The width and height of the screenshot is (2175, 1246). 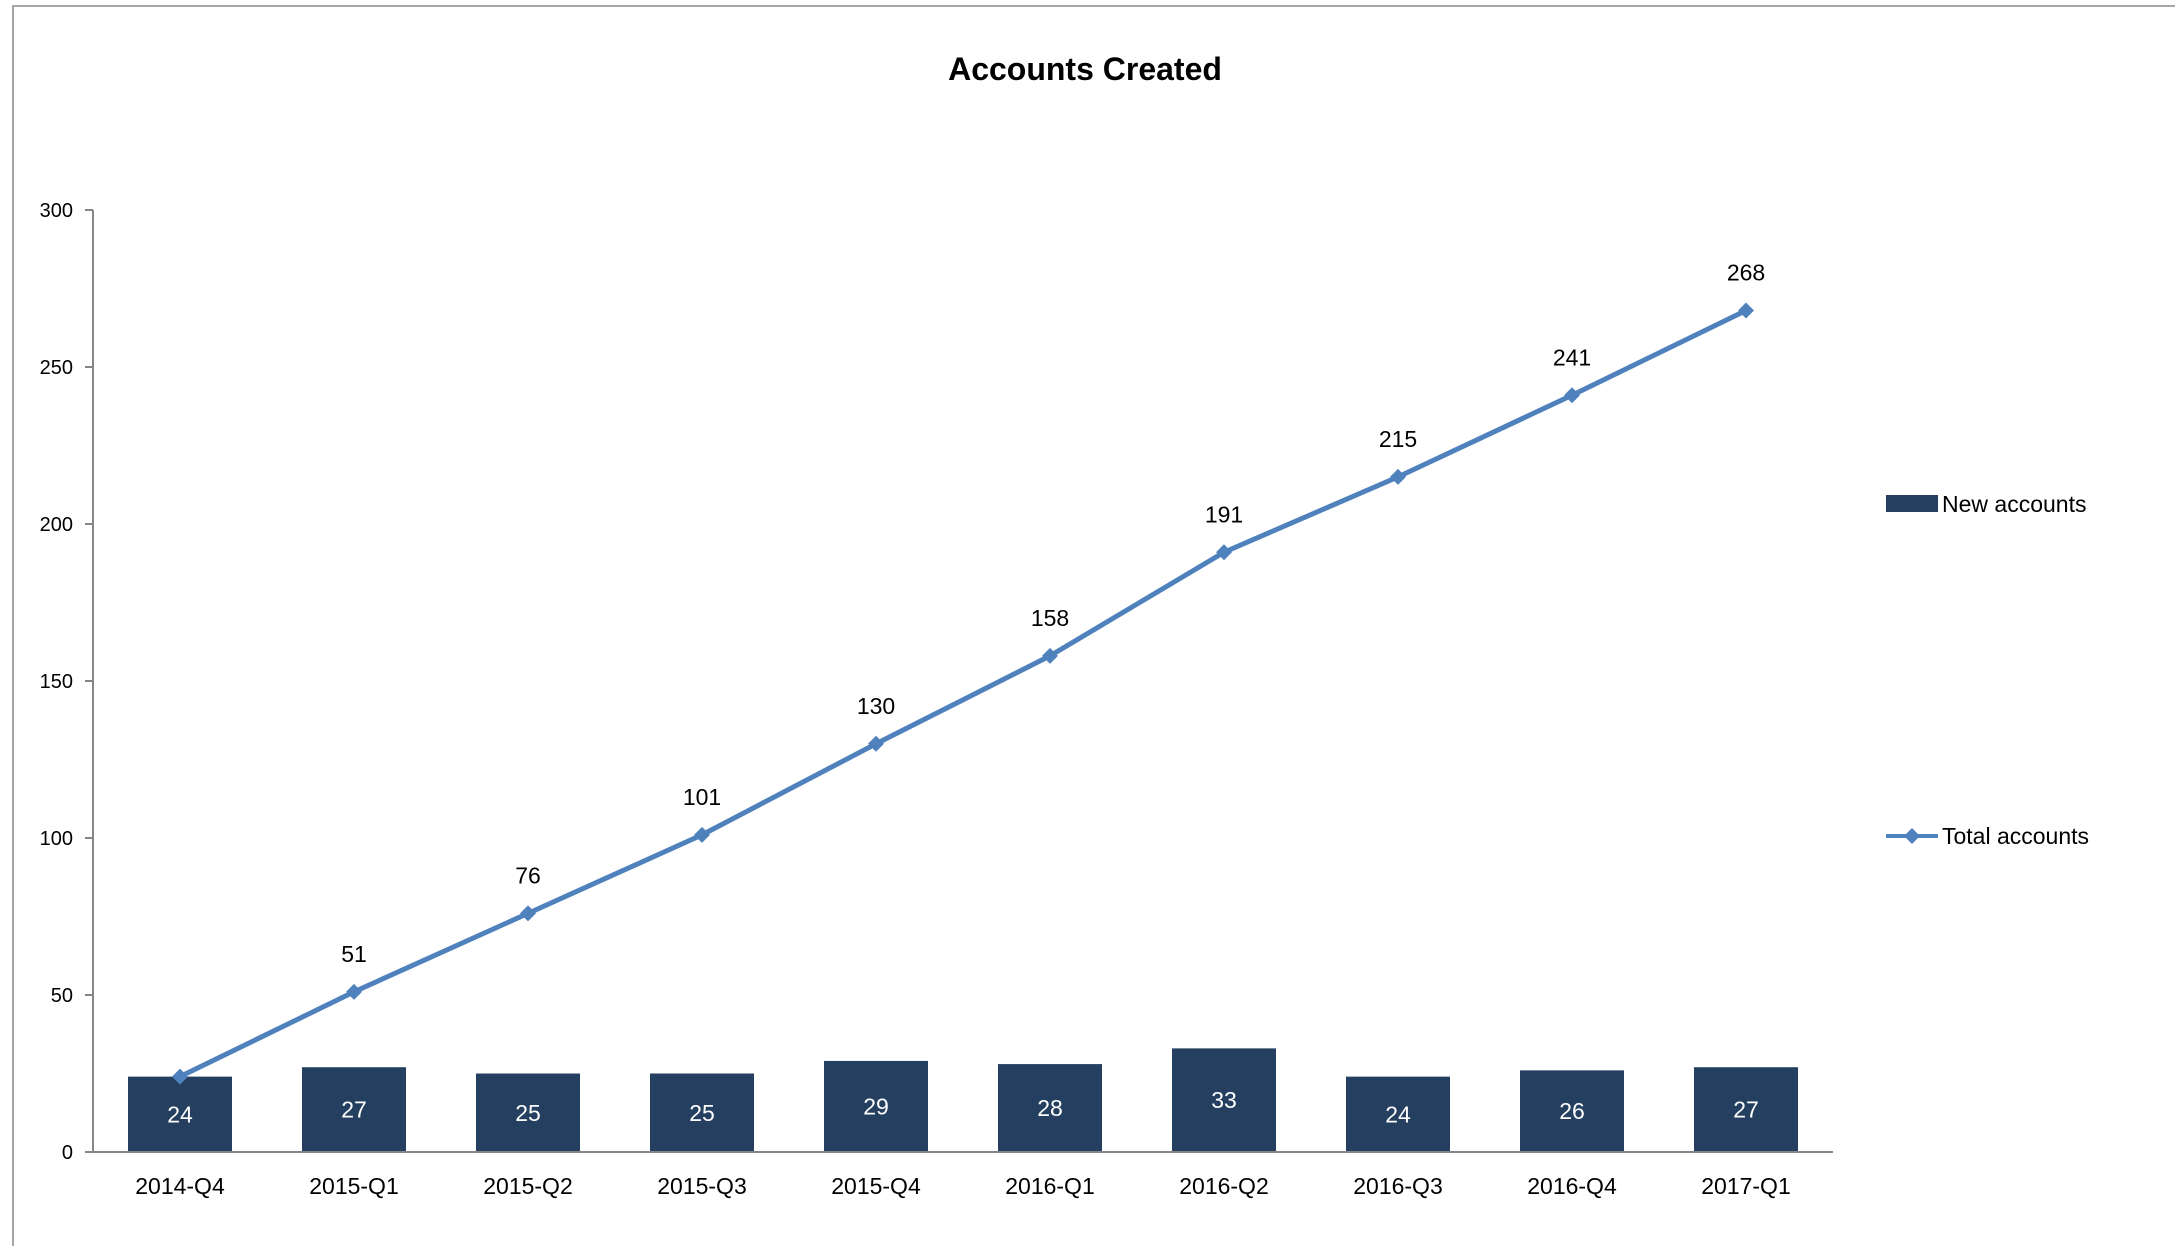 What do you see at coordinates (56, 525) in the screenshot?
I see `y-tick-label: 200` at bounding box center [56, 525].